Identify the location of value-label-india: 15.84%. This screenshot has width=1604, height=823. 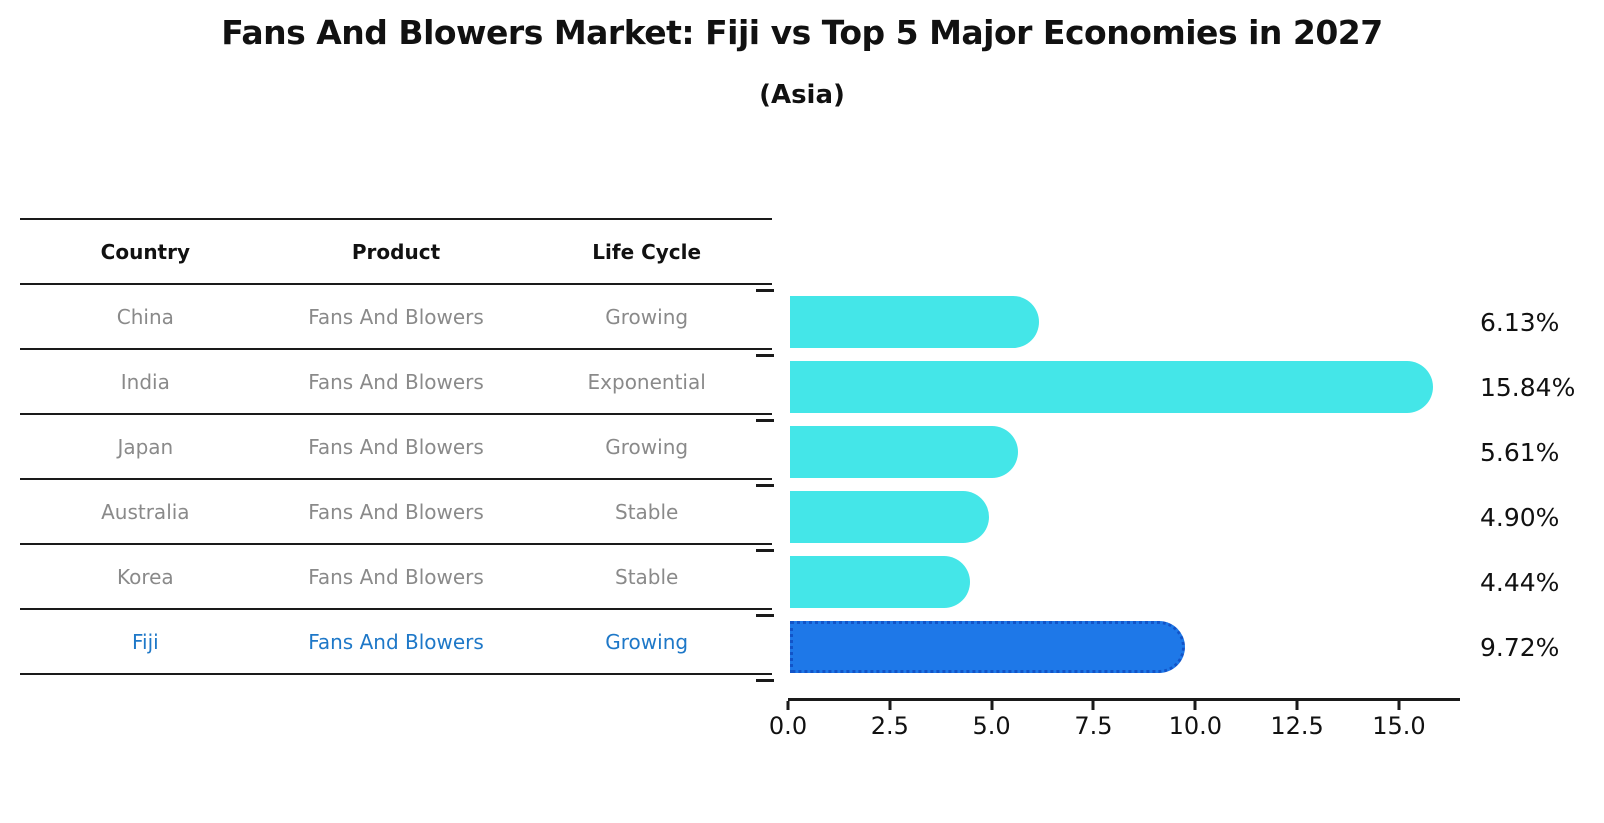
(1528, 387).